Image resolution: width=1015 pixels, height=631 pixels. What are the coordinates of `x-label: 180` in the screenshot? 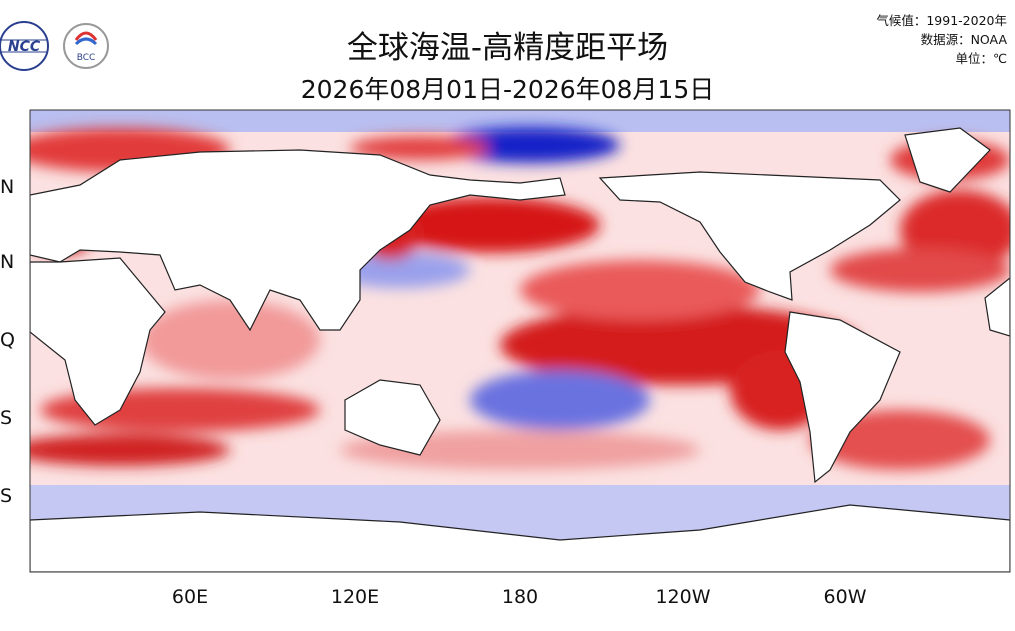 It's located at (520, 597).